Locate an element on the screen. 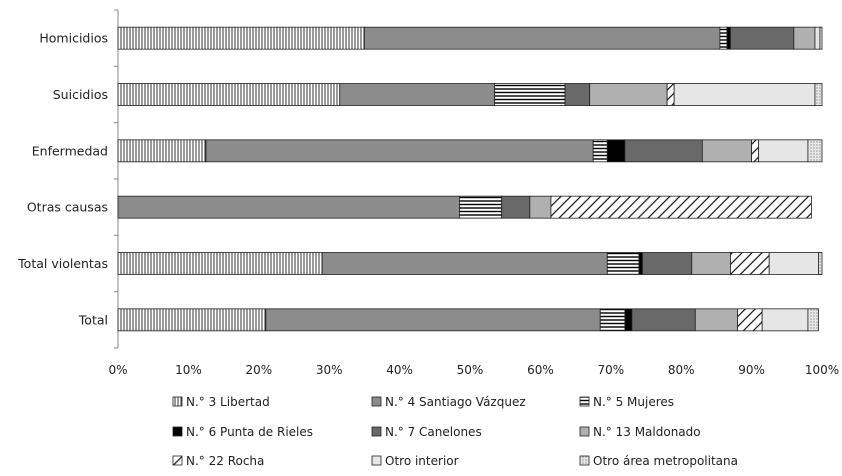  category-label: Total is located at coordinates (93, 319).